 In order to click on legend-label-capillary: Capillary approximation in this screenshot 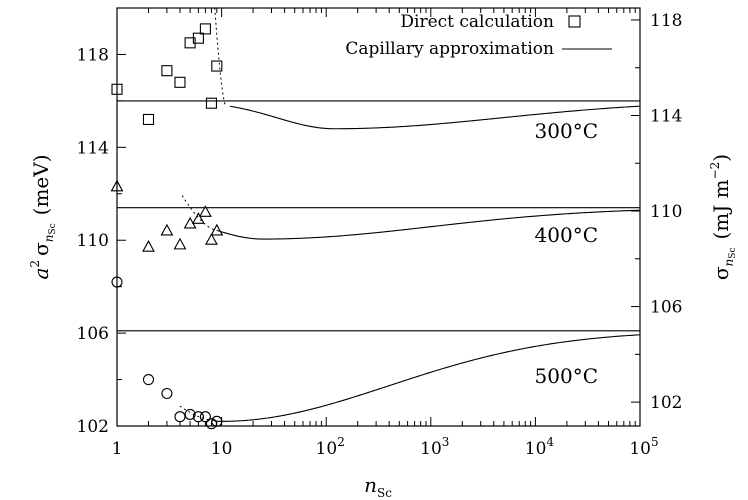, I will do `click(449, 49)`.